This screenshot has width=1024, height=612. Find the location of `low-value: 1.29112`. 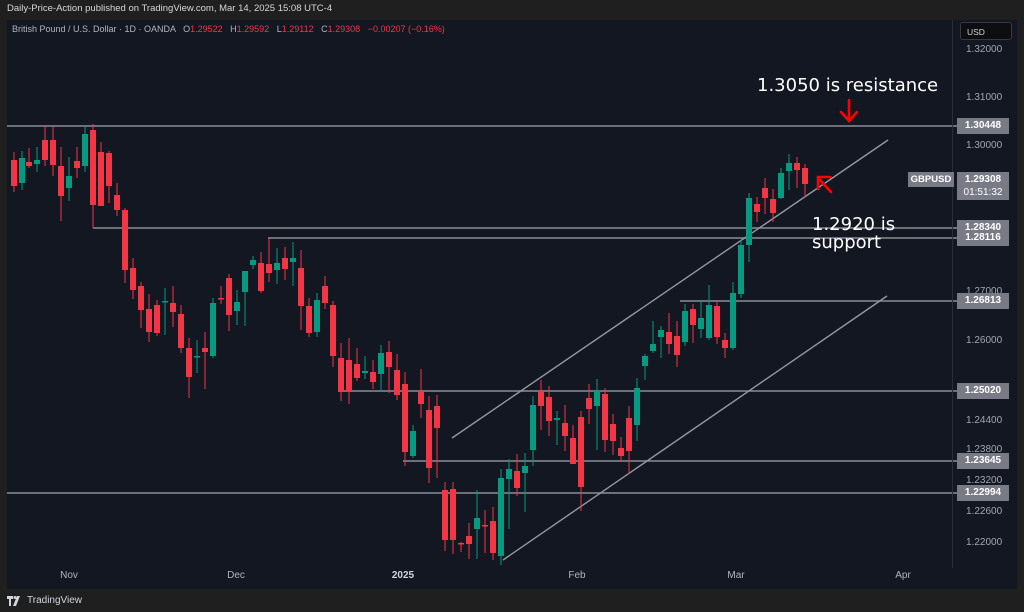

low-value: 1.29112 is located at coordinates (297, 29).